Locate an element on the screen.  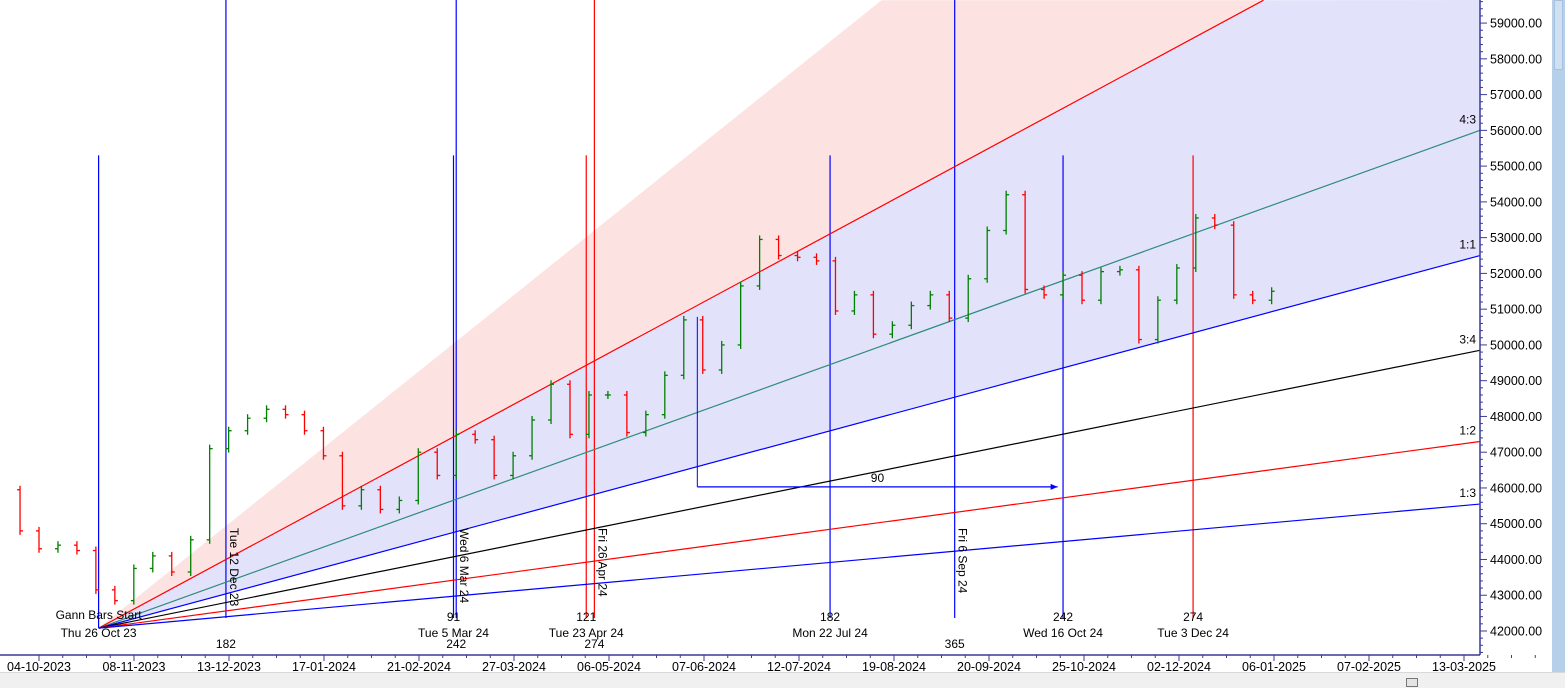
x-tick-label: 13-12-2023 is located at coordinates (229, 666).